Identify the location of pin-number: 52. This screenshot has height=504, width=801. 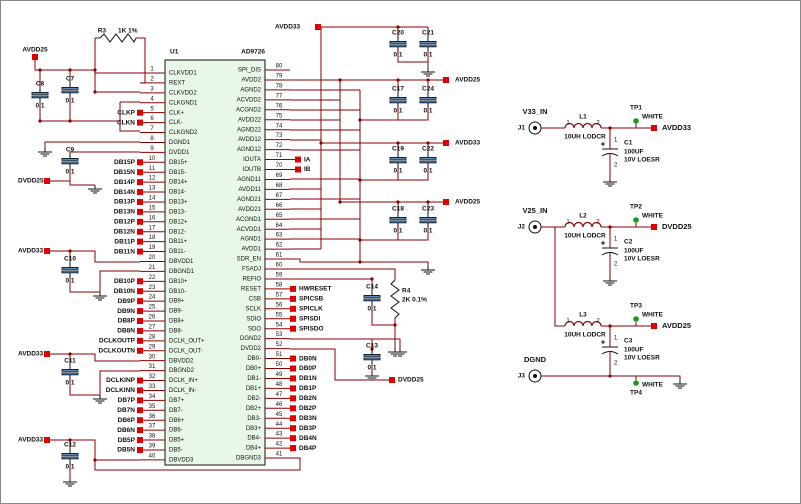
(279, 345).